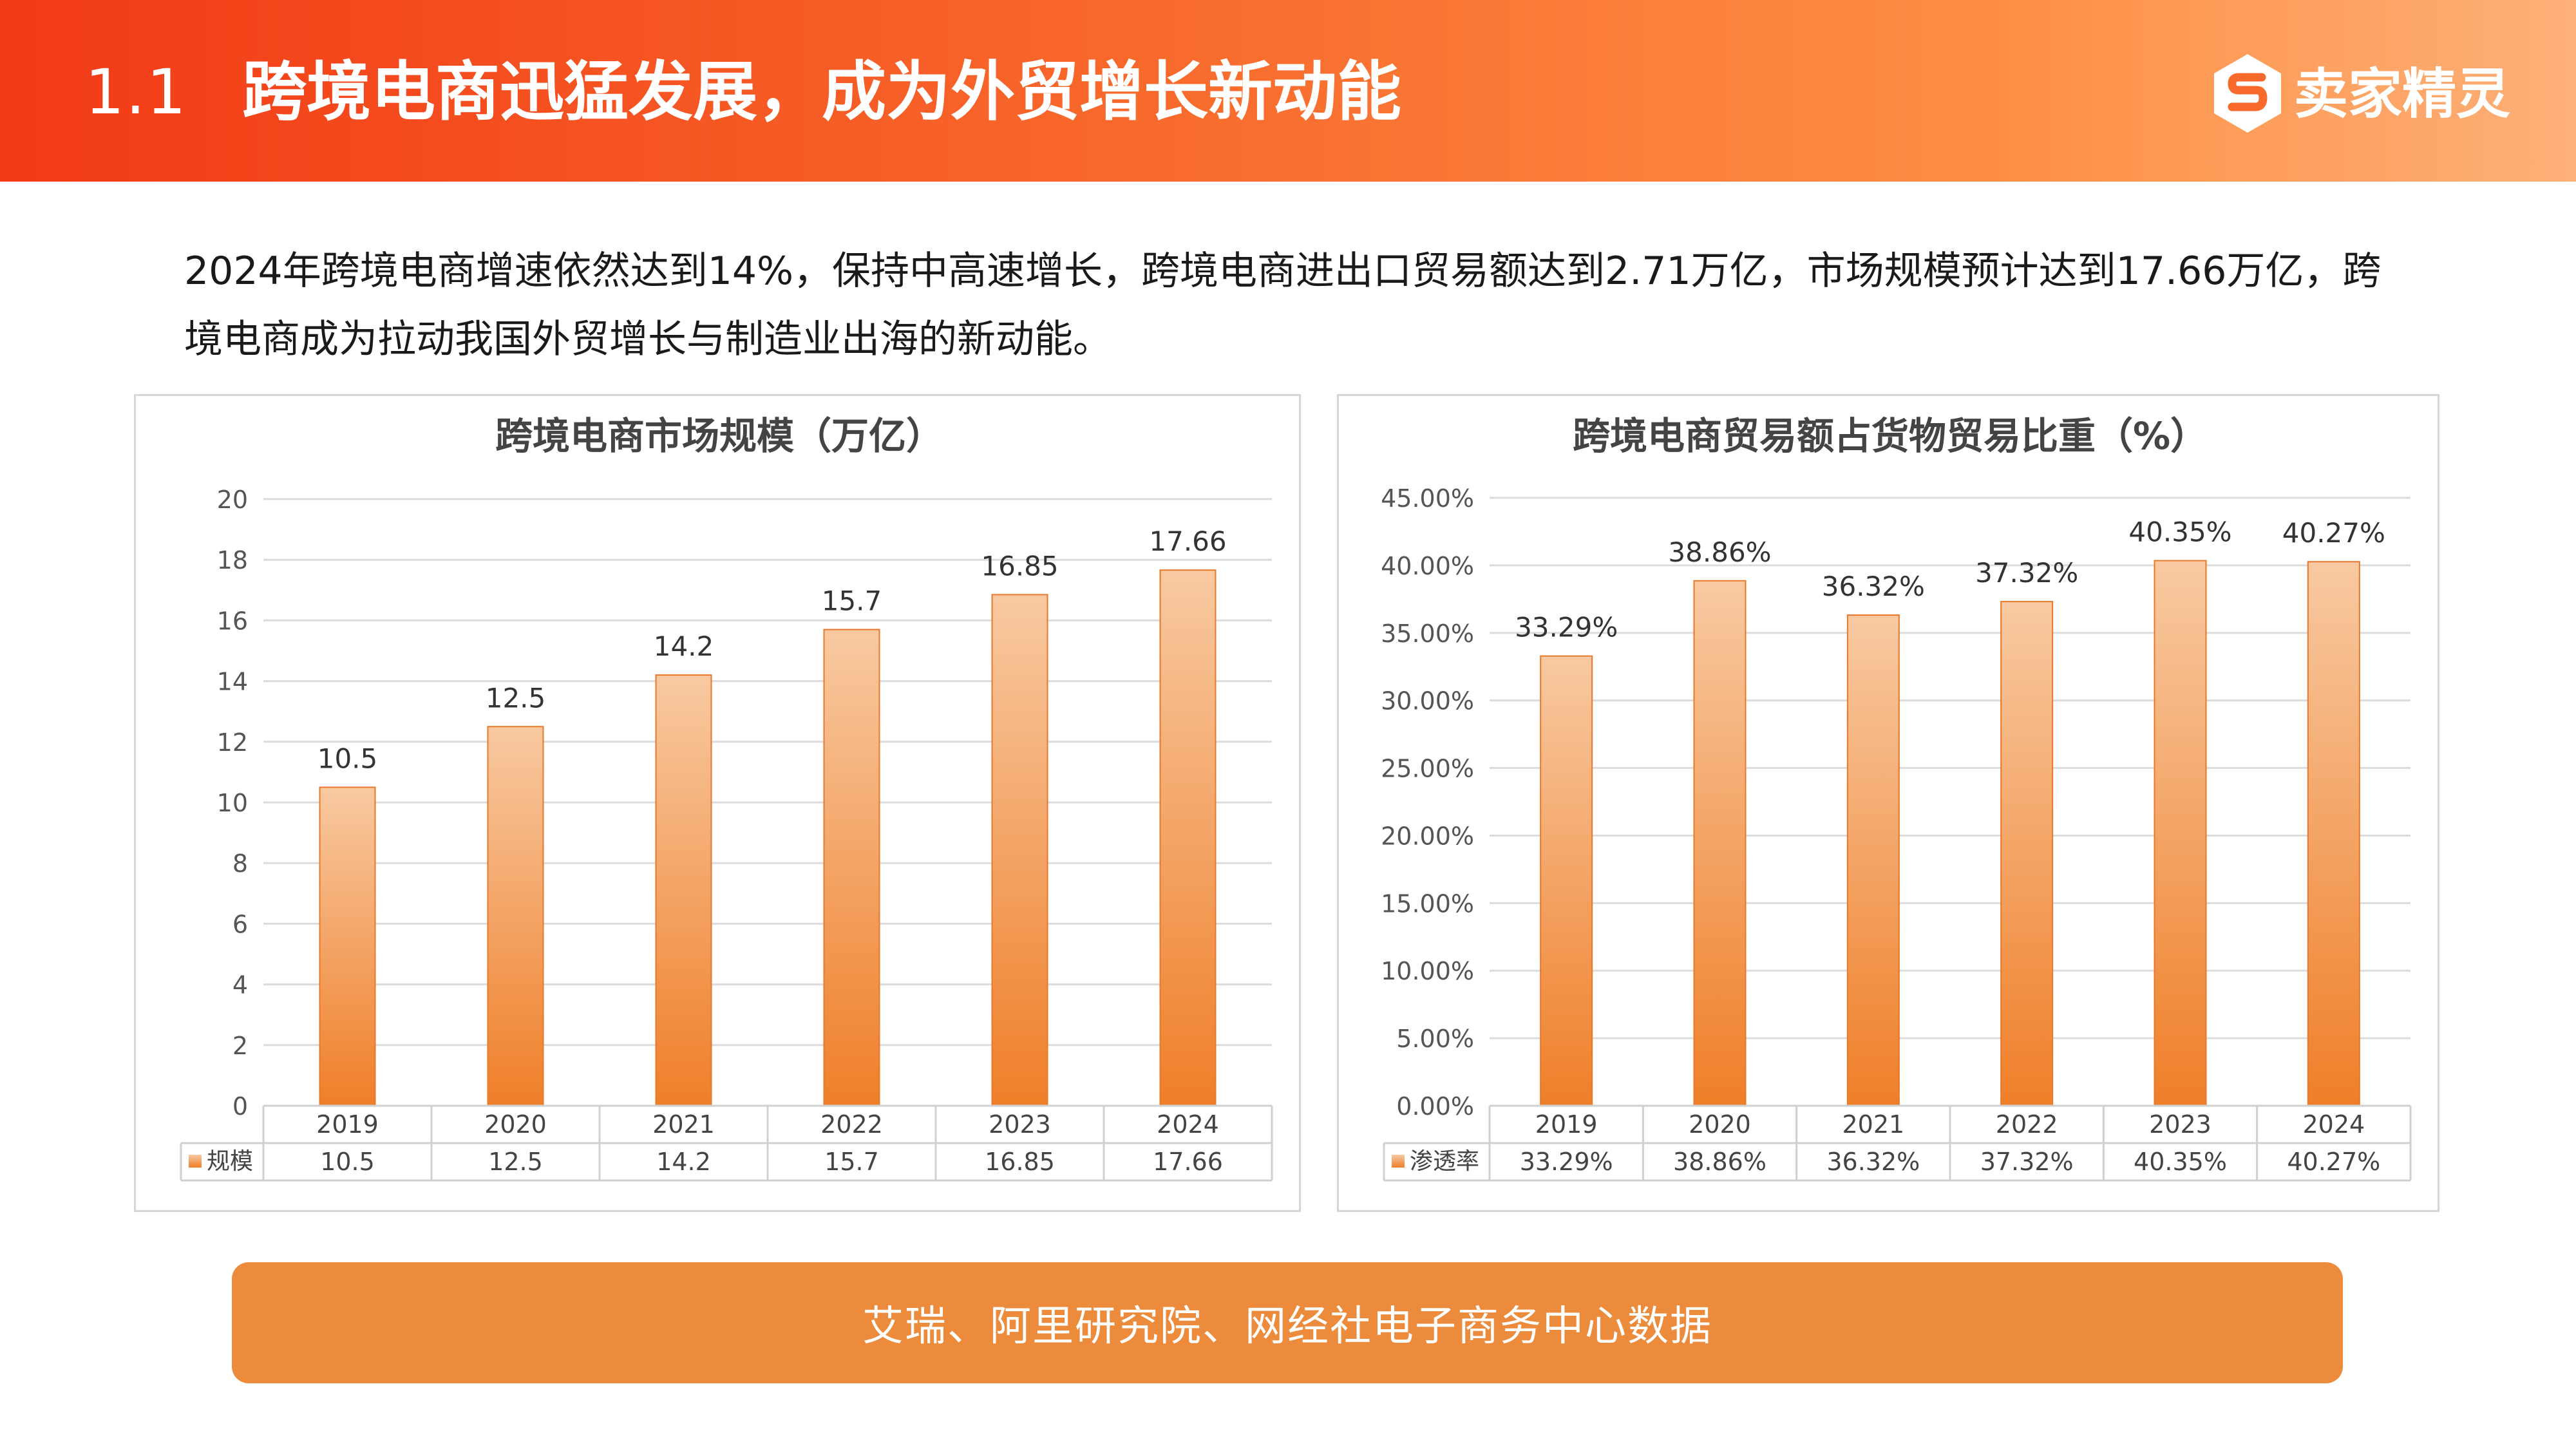 This screenshot has width=2576, height=1449. What do you see at coordinates (240, 924) in the screenshot?
I see `y-tick-label: 6` at bounding box center [240, 924].